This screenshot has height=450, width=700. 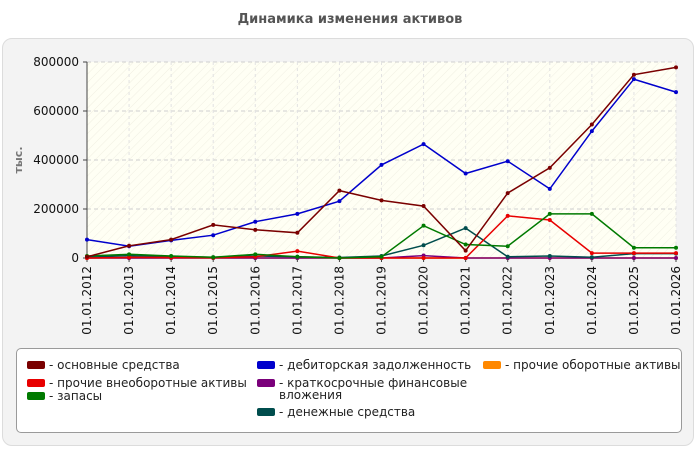 What do you see at coordinates (592, 300) in the screenshot?
I see `x-tick-label: 01.01.2024` at bounding box center [592, 300].